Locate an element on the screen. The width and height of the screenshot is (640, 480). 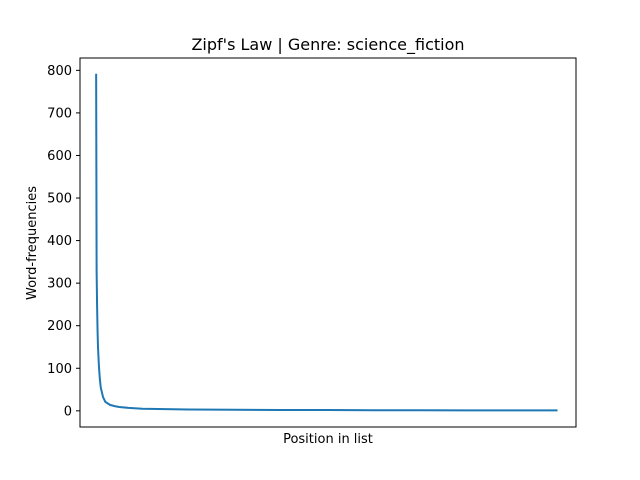
y-tick-label: 0 is located at coordinates (68, 411).